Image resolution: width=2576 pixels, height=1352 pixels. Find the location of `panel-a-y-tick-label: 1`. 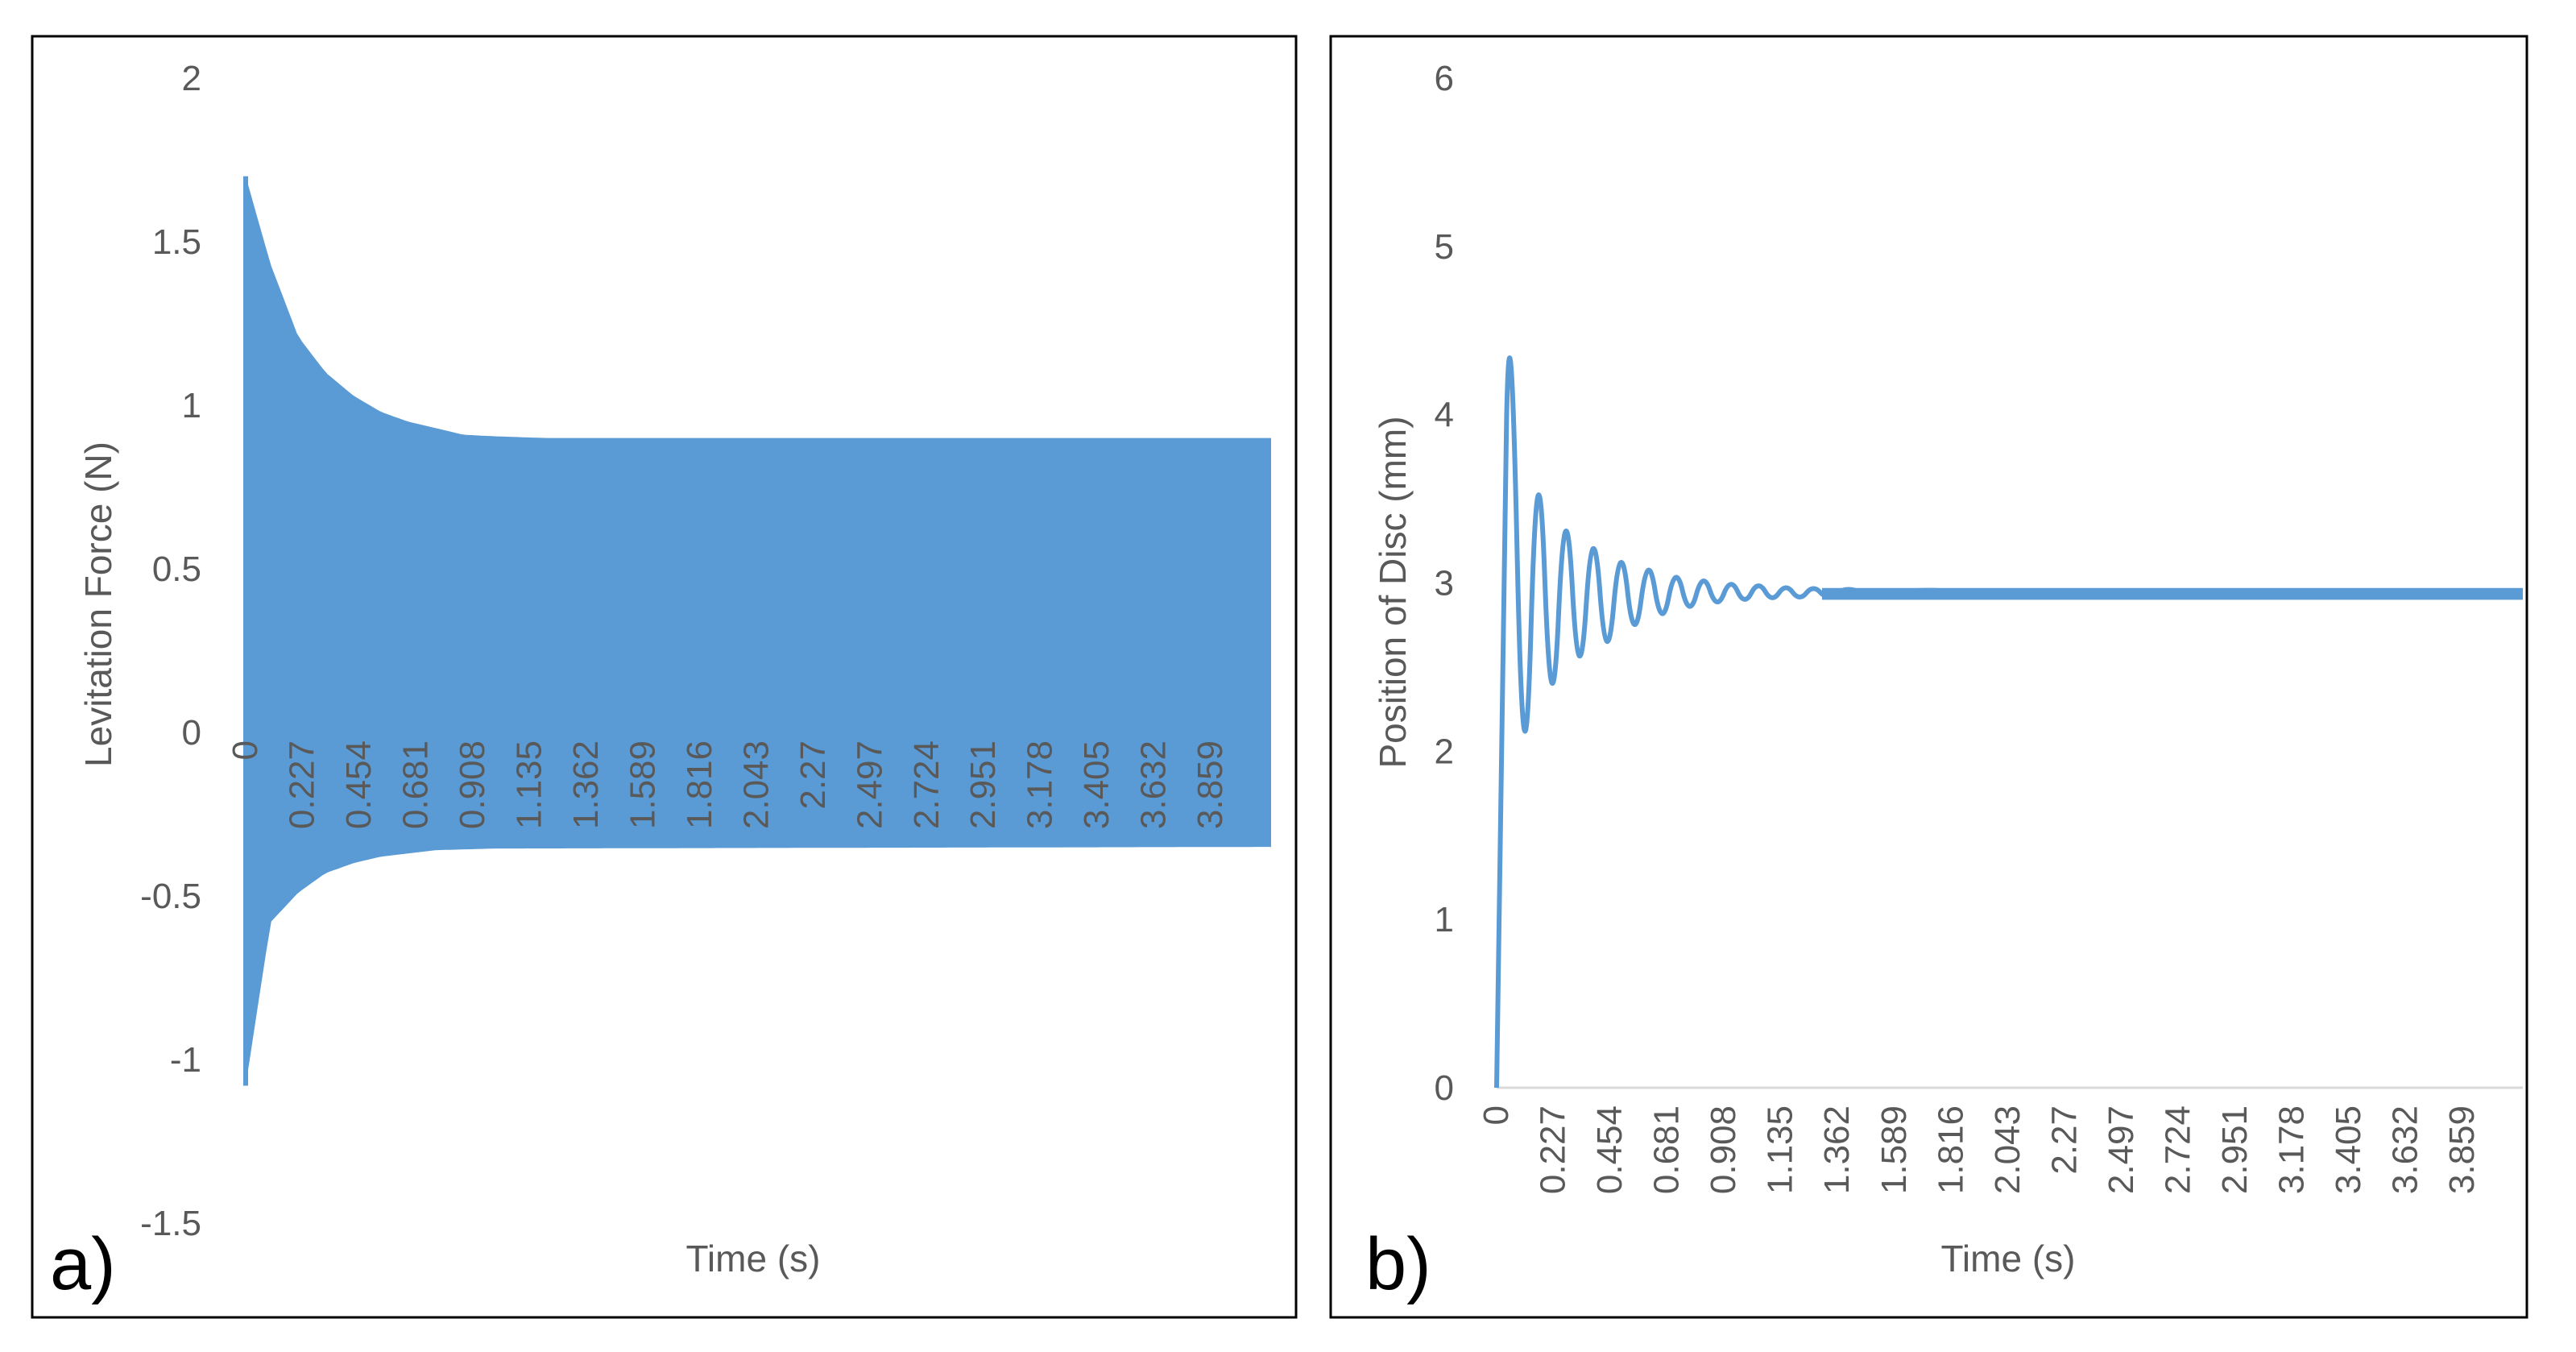

panel-a-y-tick-label: 1 is located at coordinates (191, 405).